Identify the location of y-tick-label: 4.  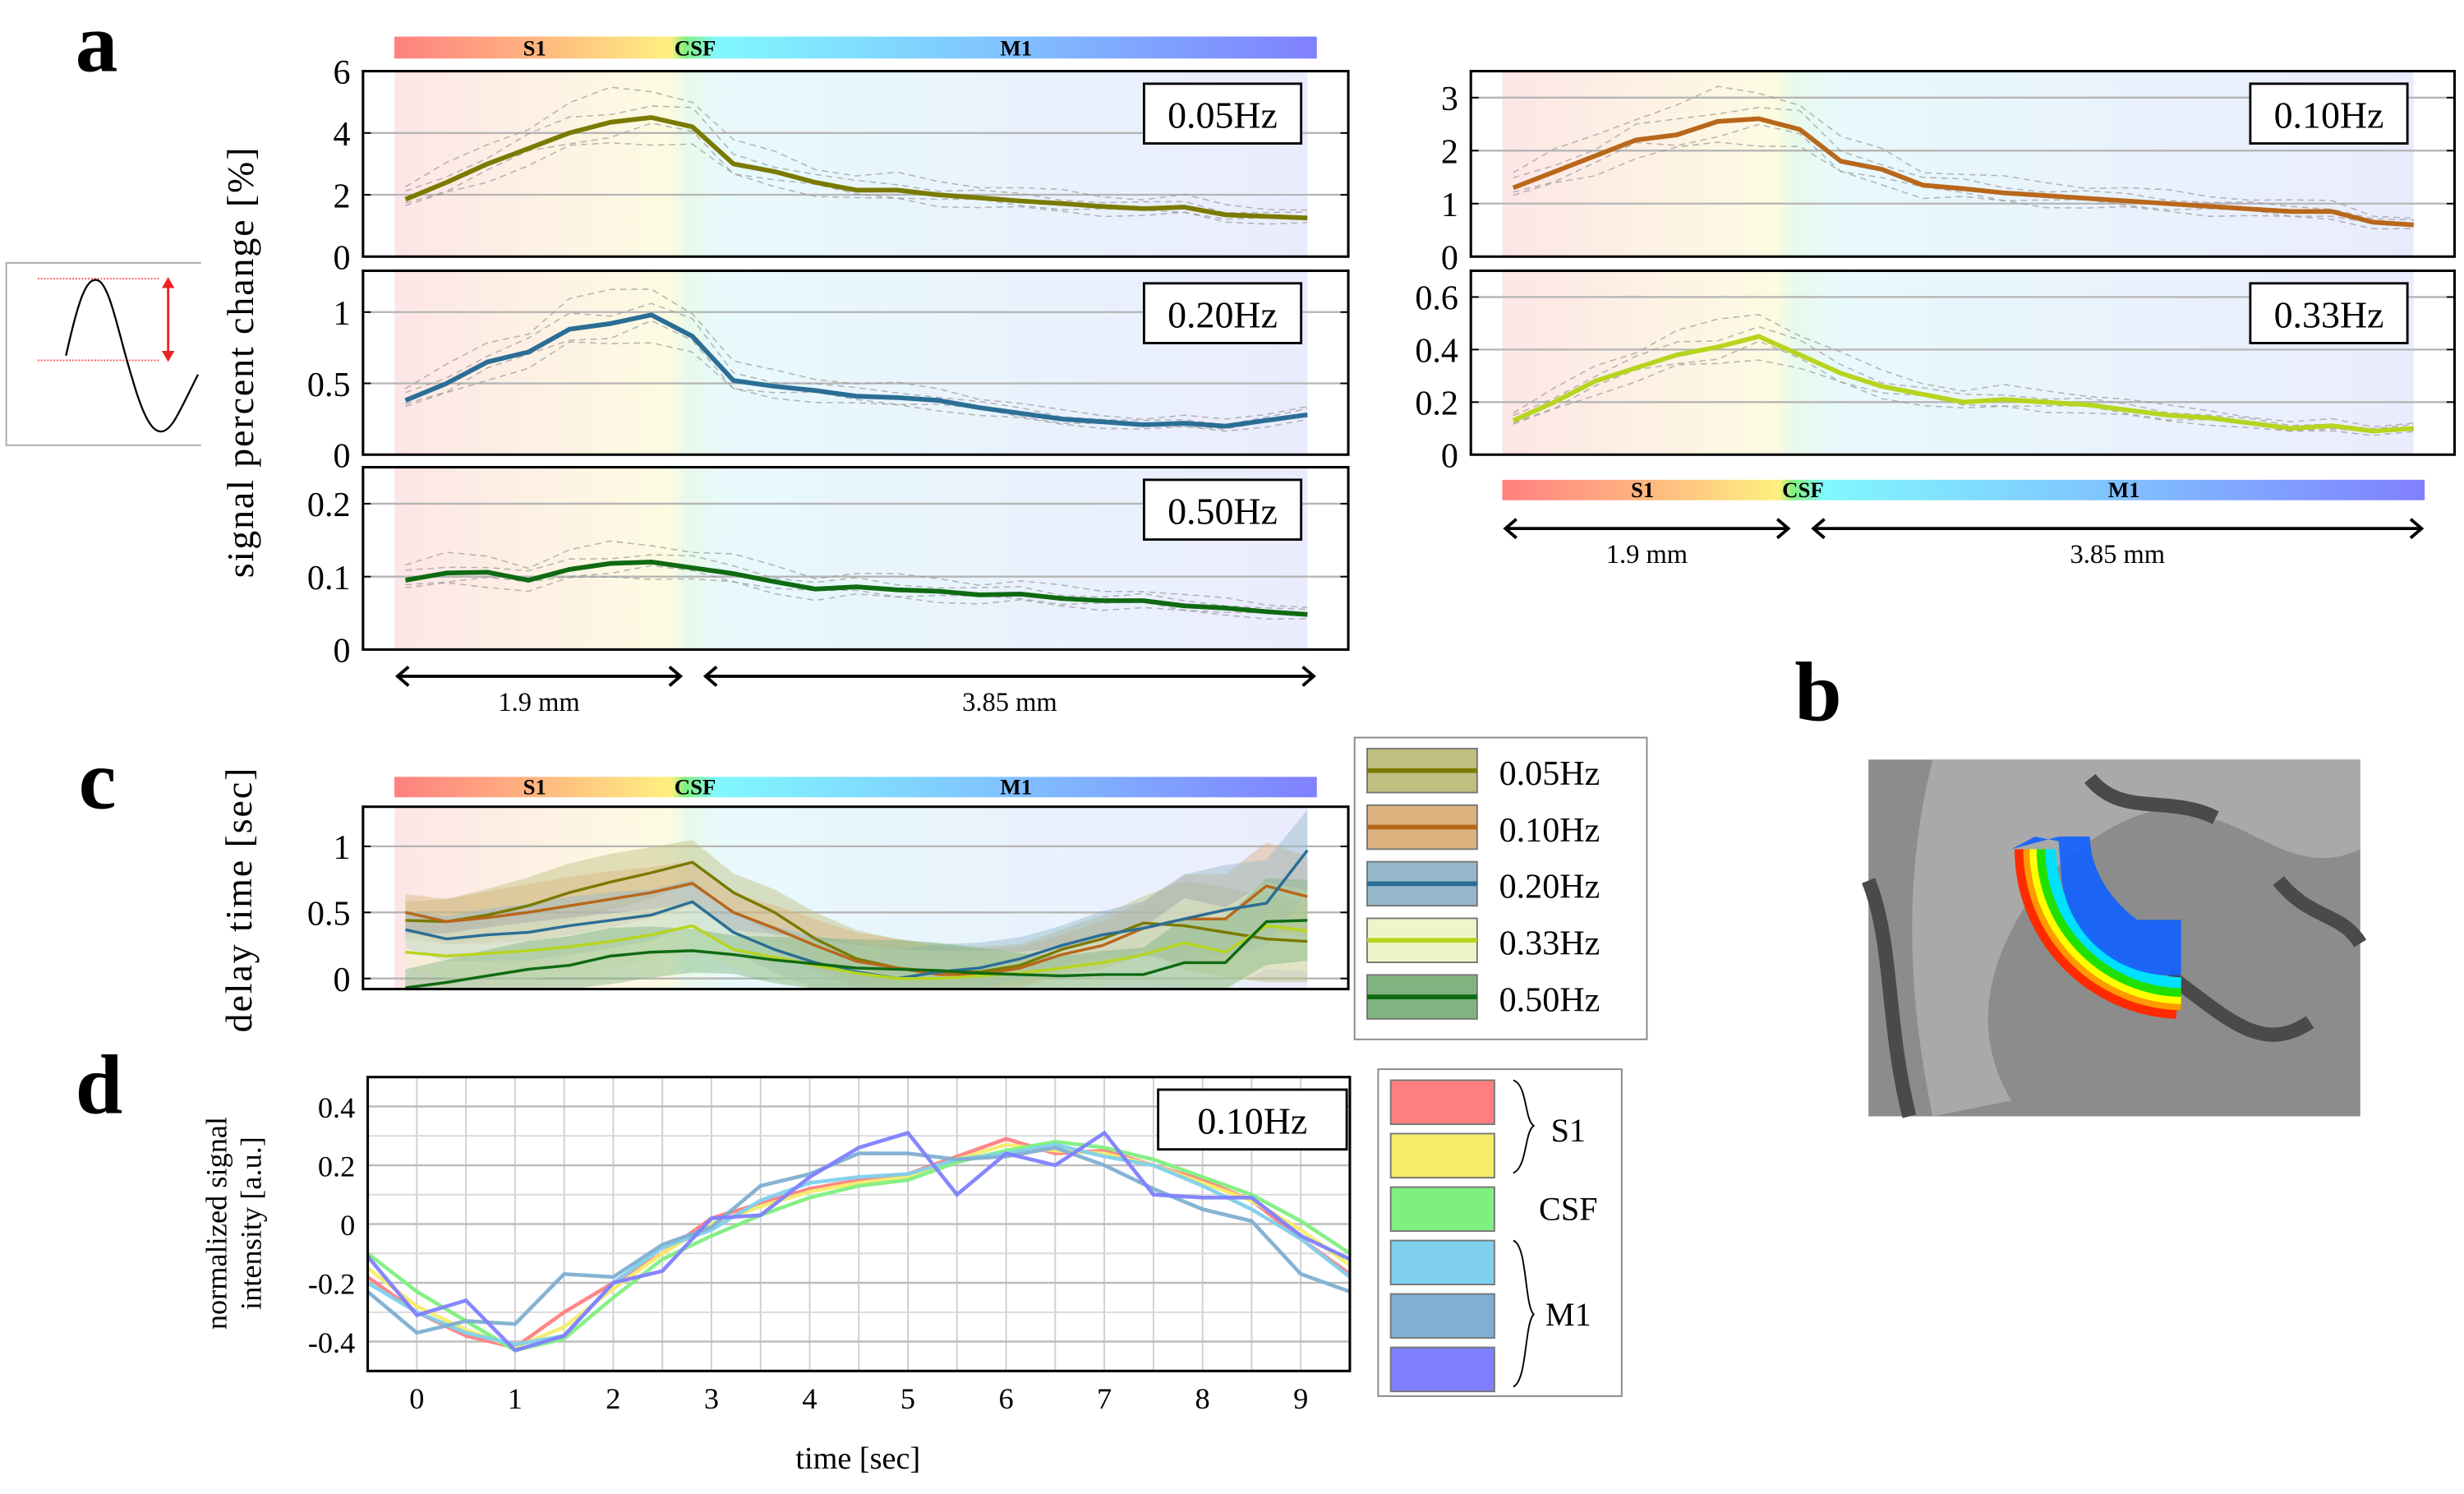
(341, 135).